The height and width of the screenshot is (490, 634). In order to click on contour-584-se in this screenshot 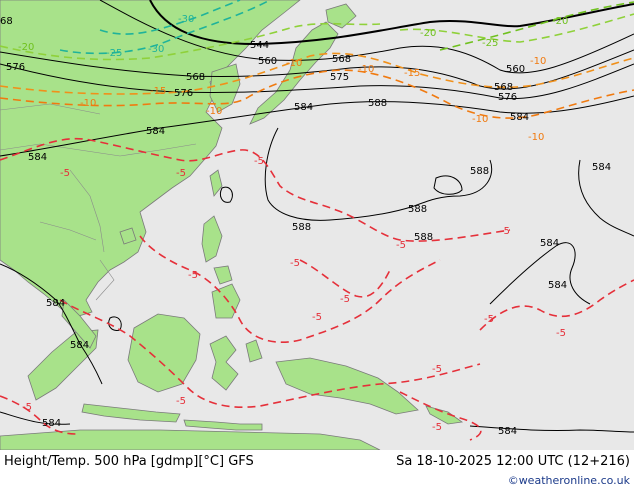, I will do `click(551, 429)`.